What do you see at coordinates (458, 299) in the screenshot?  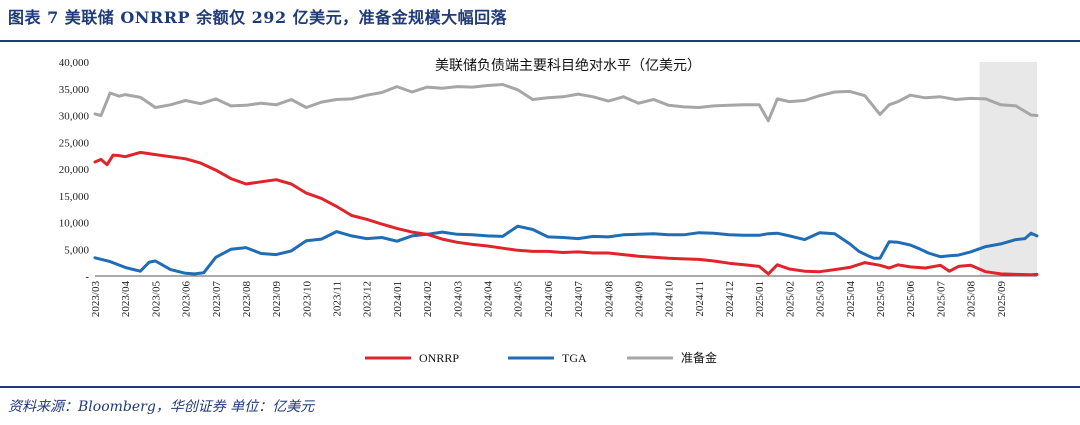 I see `x-tick-label: 2024/03` at bounding box center [458, 299].